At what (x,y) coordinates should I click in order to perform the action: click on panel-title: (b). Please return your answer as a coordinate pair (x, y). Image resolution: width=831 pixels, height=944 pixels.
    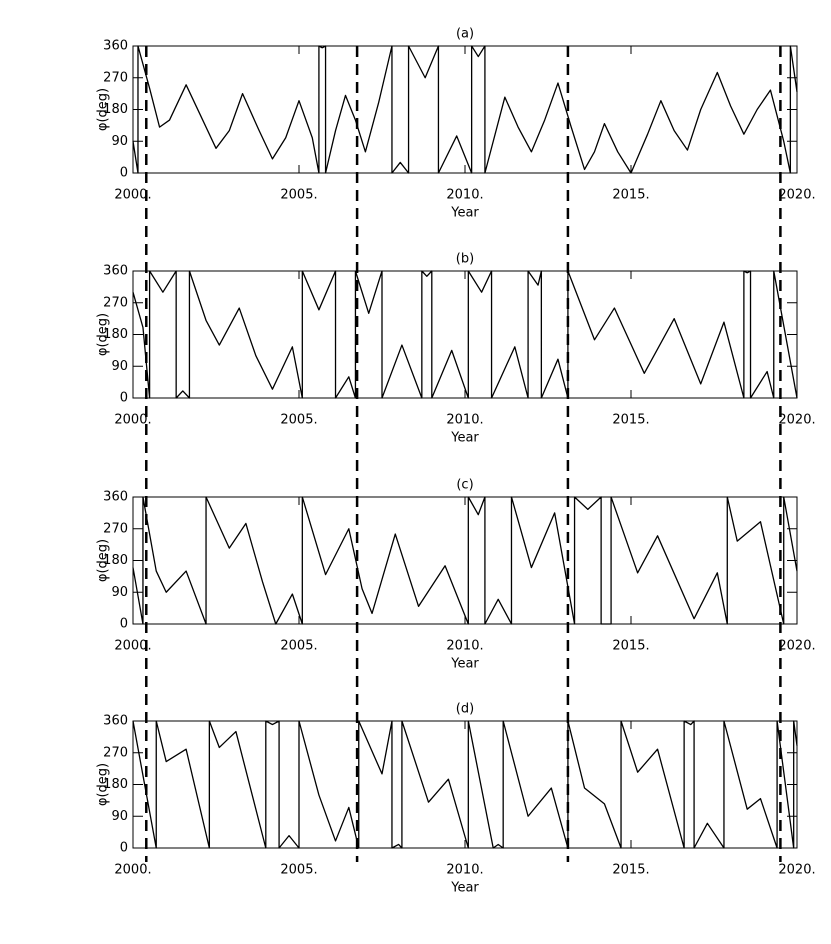
    Looking at the image, I should click on (465, 259).